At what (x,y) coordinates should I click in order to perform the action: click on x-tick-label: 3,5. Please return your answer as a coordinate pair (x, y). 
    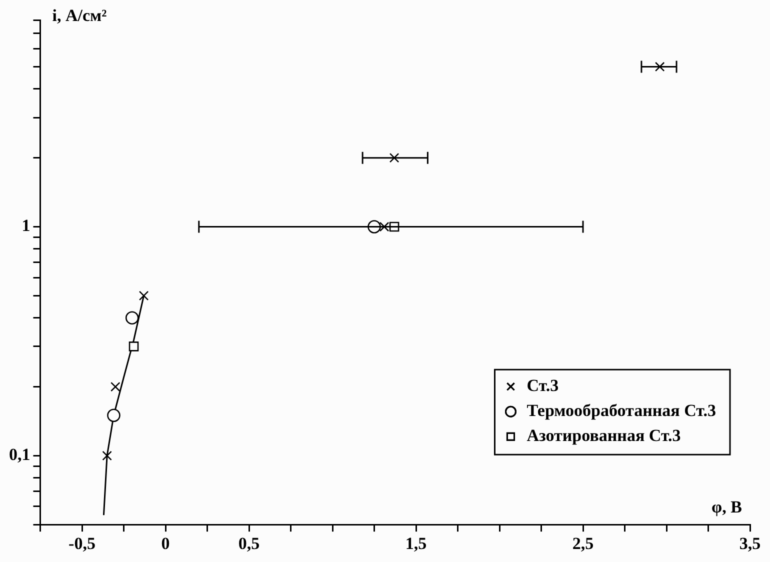
    Looking at the image, I should click on (750, 544).